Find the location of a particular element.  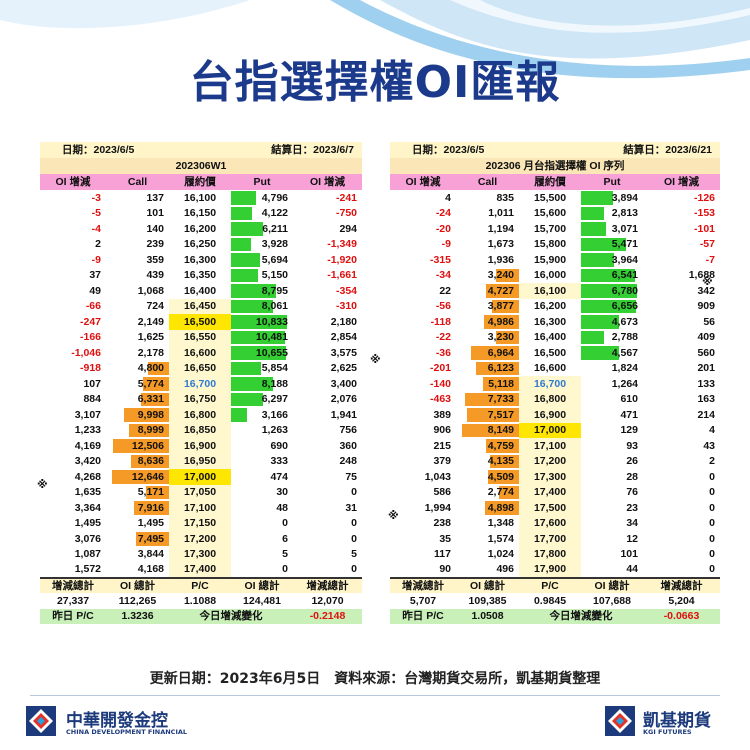

strike-price: 17,300 is located at coordinates (200, 554).